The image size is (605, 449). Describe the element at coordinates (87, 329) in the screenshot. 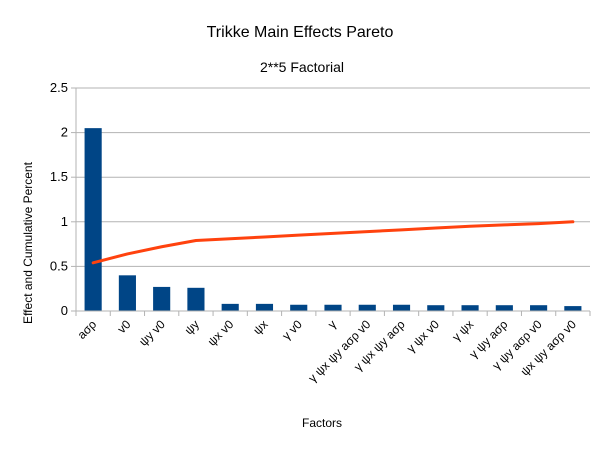

I see `x-tick-label: aσρ` at that location.